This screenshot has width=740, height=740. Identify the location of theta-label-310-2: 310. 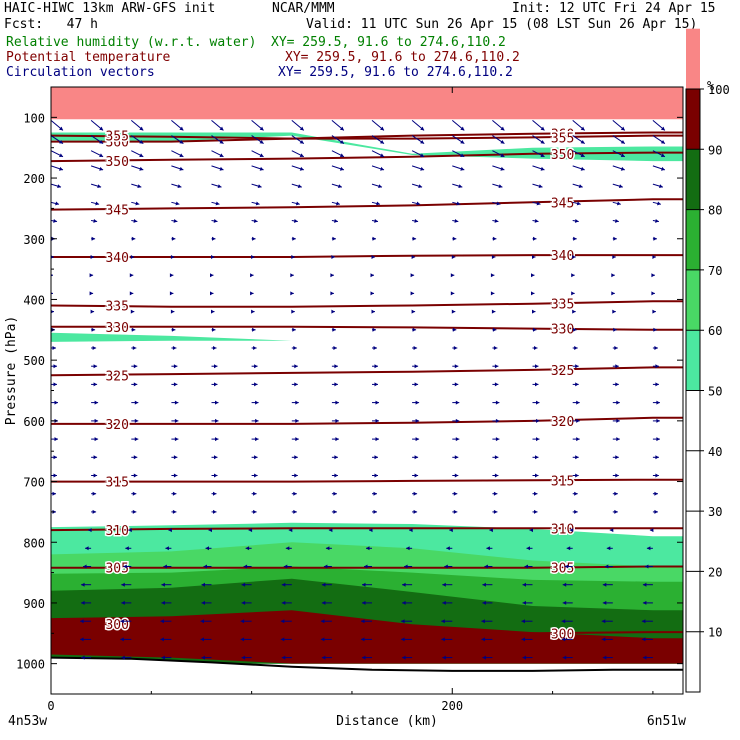
(562, 529).